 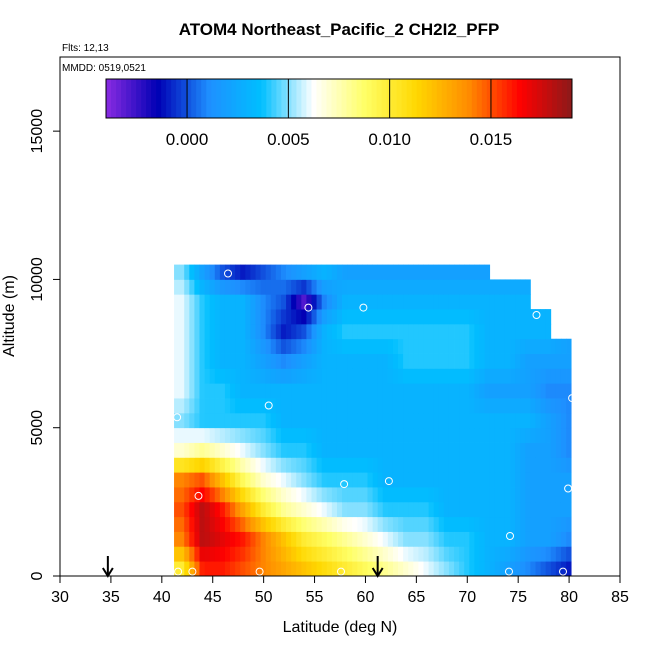 I want to click on x-tick-label: 35, so click(x=111, y=597).